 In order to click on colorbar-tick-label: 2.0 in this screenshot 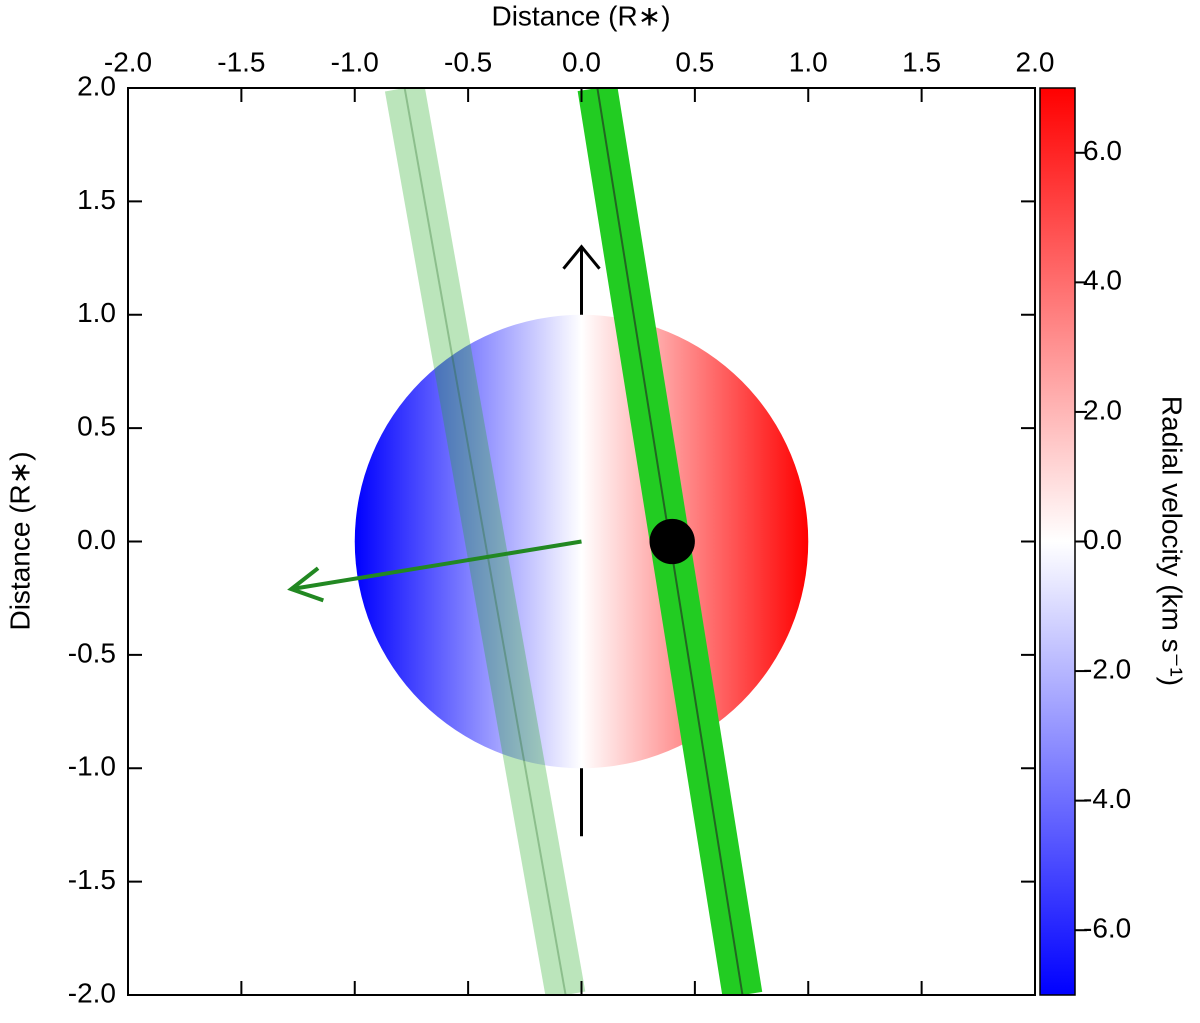, I will do `click(1102, 409)`.